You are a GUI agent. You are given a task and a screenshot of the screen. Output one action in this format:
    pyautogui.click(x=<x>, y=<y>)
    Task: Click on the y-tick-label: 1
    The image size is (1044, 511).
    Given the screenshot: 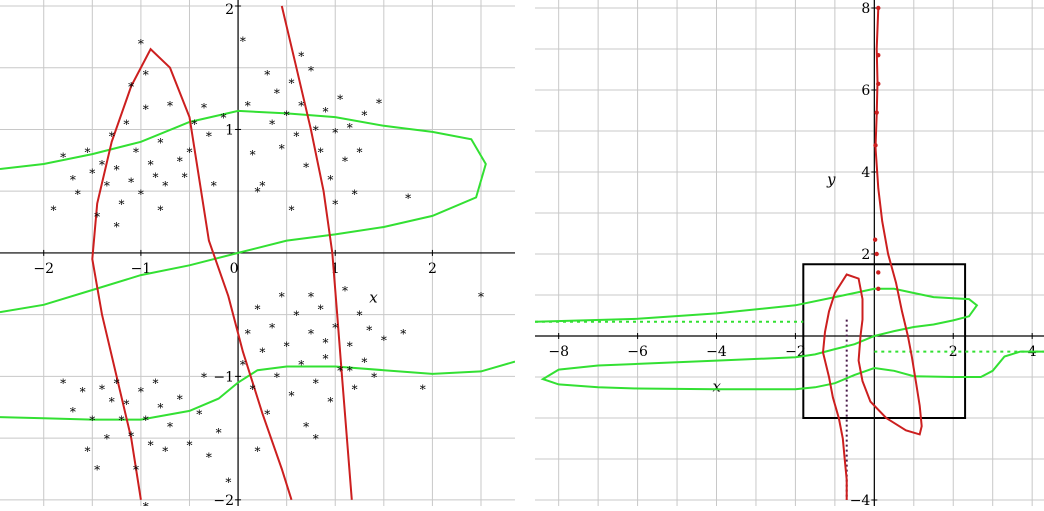 What is the action you would take?
    pyautogui.click(x=229, y=130)
    